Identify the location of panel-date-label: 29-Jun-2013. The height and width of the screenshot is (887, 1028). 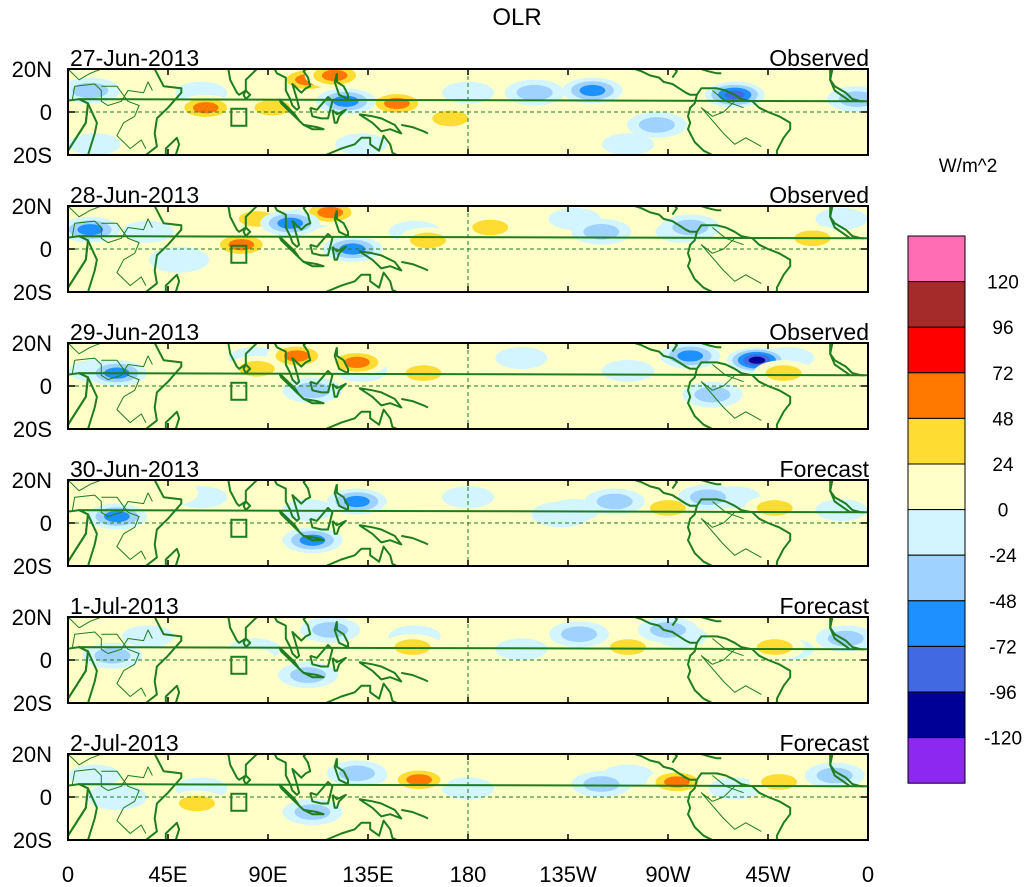
(134, 332).